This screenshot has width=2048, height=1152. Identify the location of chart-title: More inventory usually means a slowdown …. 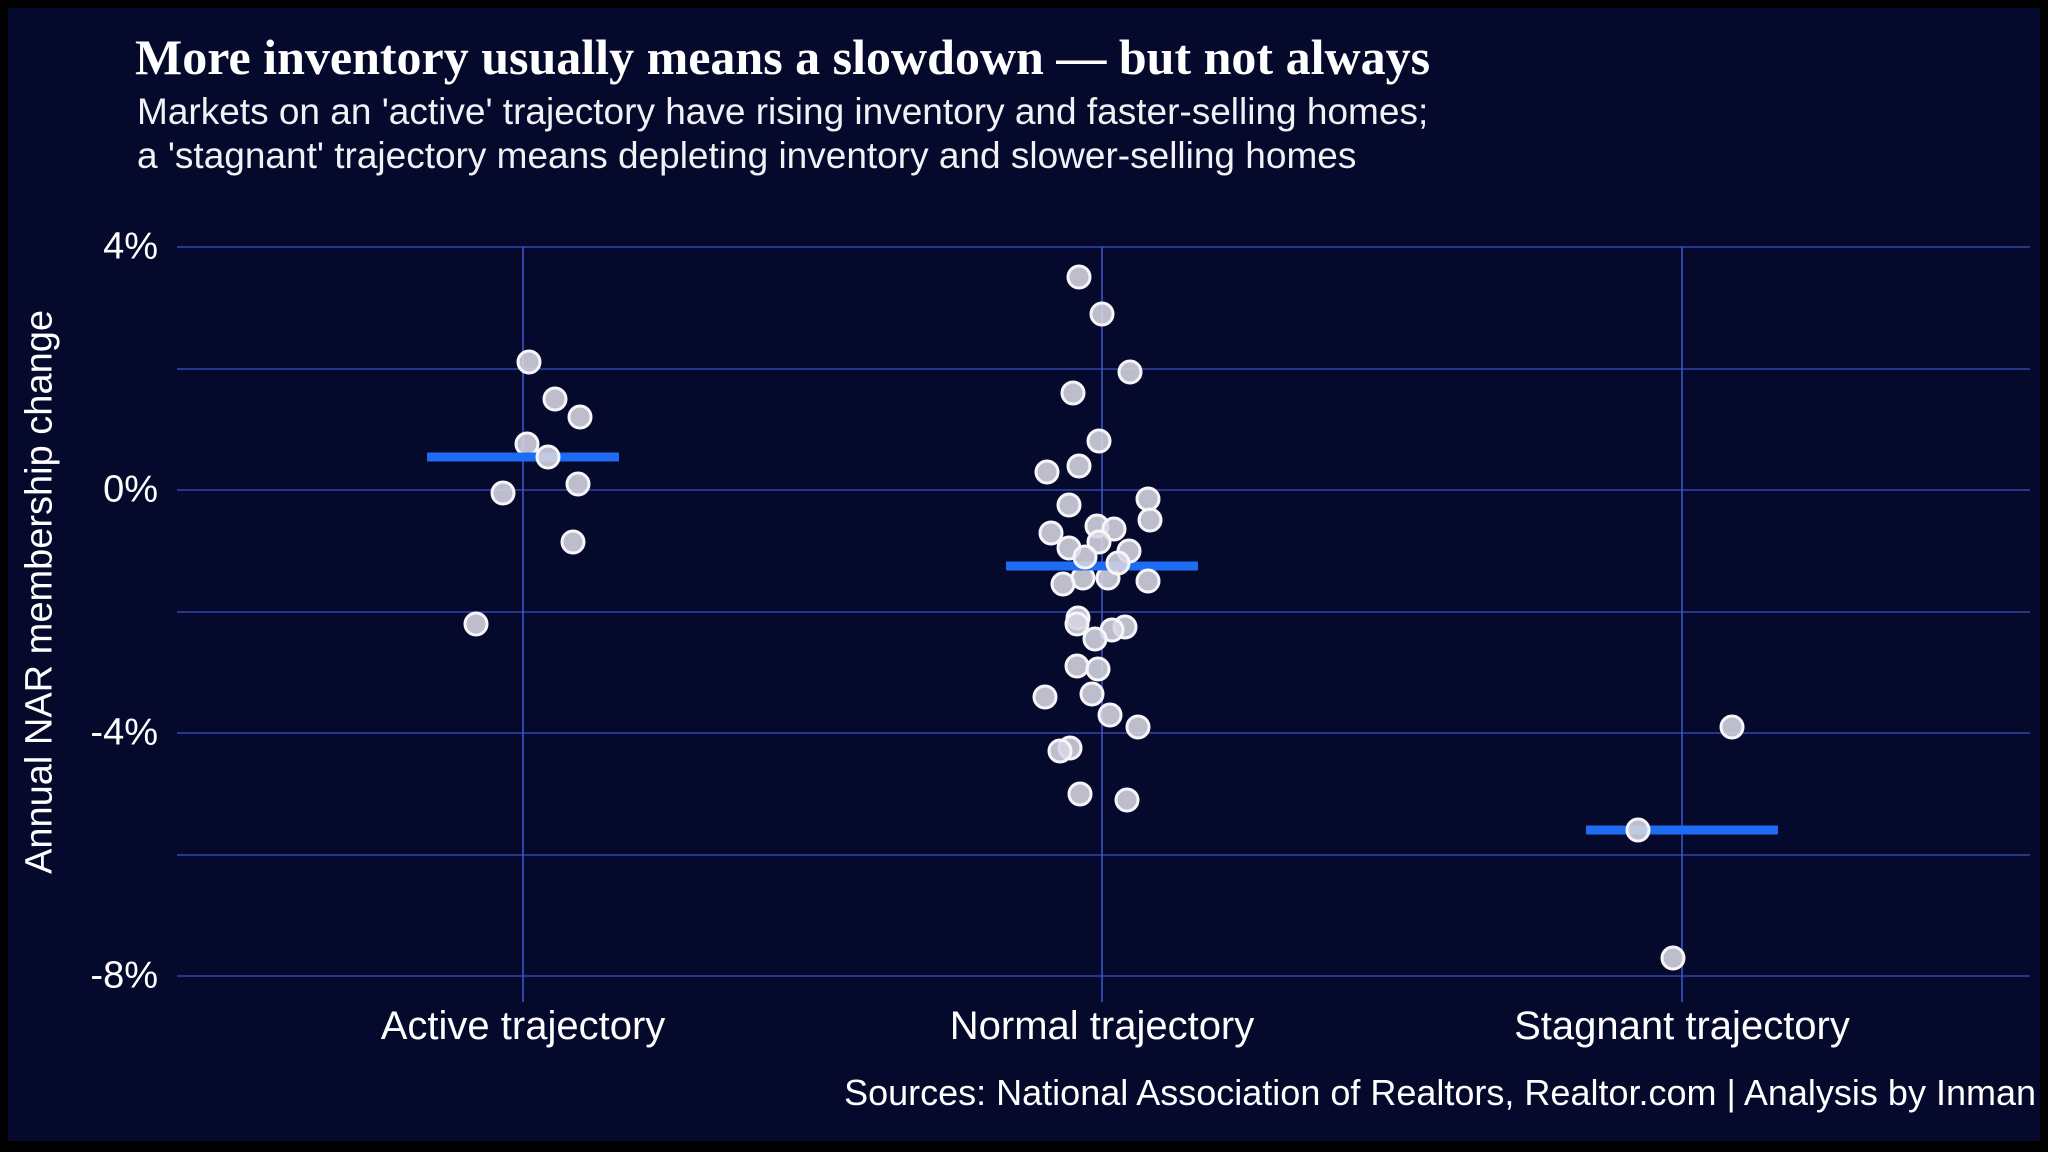
(783, 57).